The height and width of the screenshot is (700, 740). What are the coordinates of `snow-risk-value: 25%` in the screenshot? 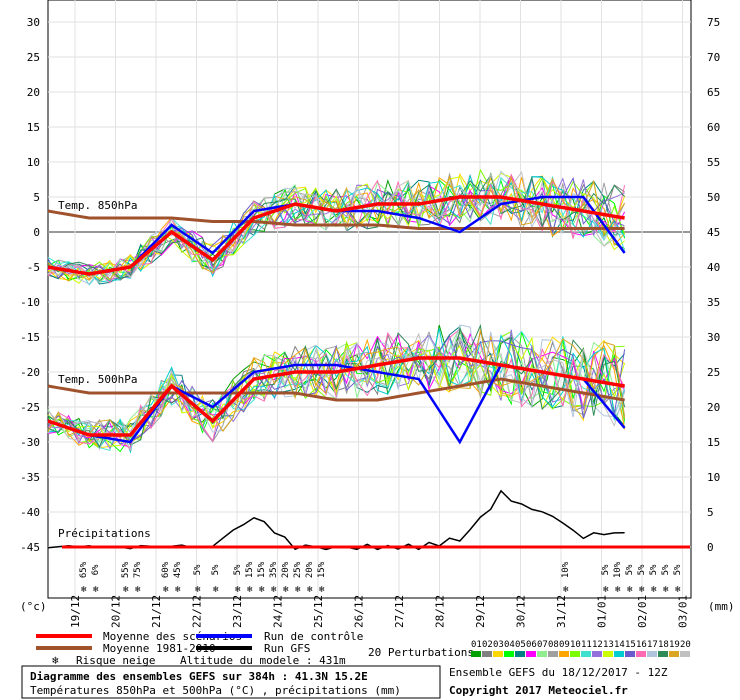 It's located at (298, 569).